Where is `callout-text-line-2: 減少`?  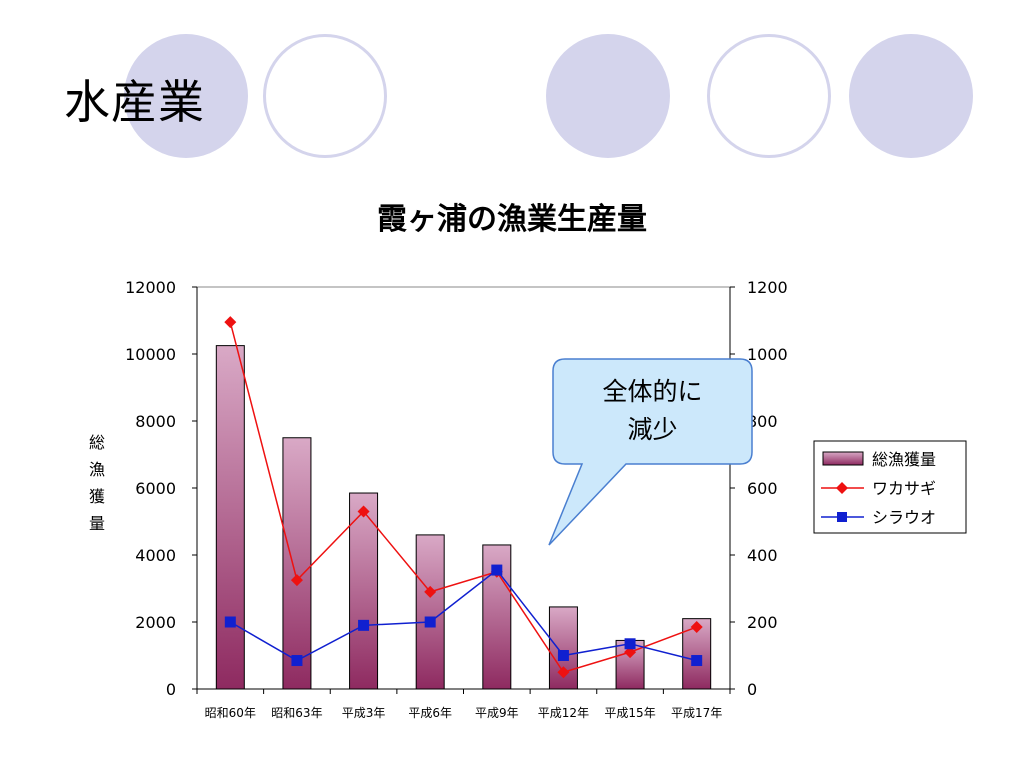
callout-text-line-2: 減少 is located at coordinates (652, 429).